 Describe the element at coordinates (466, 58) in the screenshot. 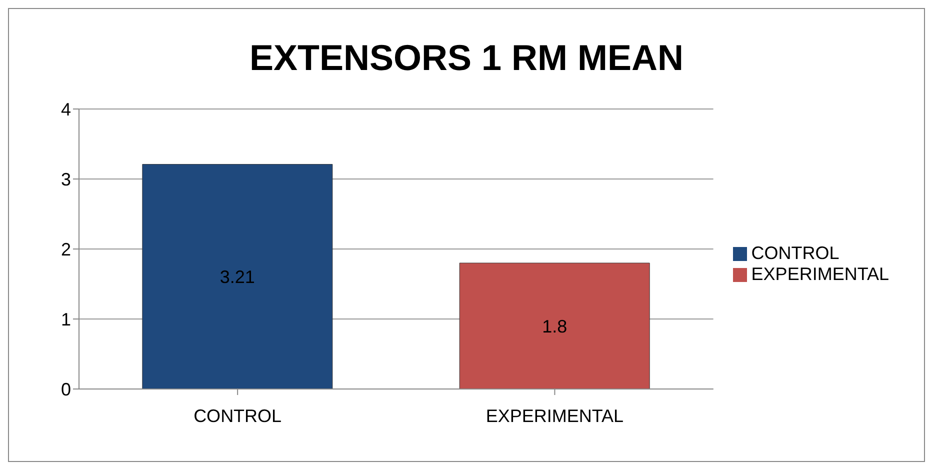

I see `chart-title: EXTENSORS 1 RM MEAN` at that location.